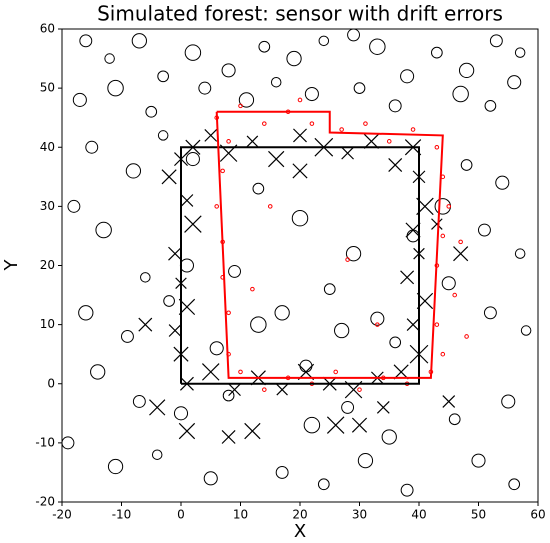 This screenshot has height=543, width=550. What do you see at coordinates (11, 265) in the screenshot?
I see `y-axis-label: Y` at bounding box center [11, 265].